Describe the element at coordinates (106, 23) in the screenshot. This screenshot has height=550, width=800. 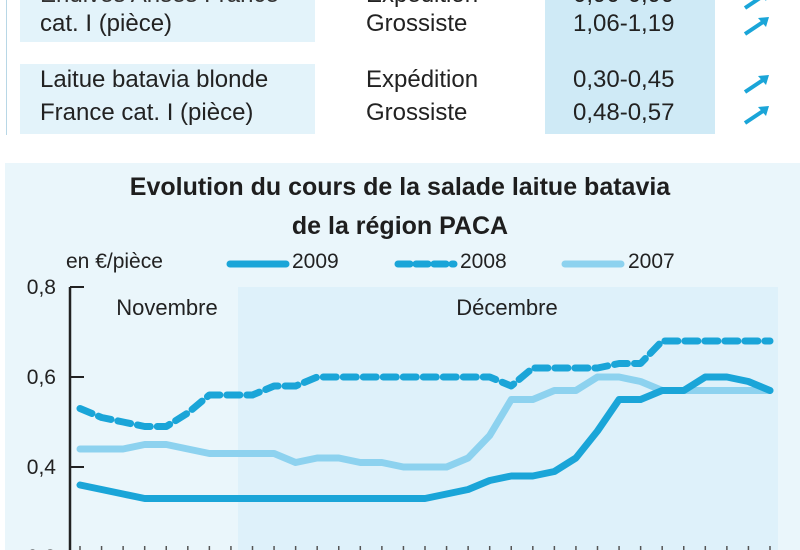
I see `product-name-line: cat. I (pièce)` at that location.